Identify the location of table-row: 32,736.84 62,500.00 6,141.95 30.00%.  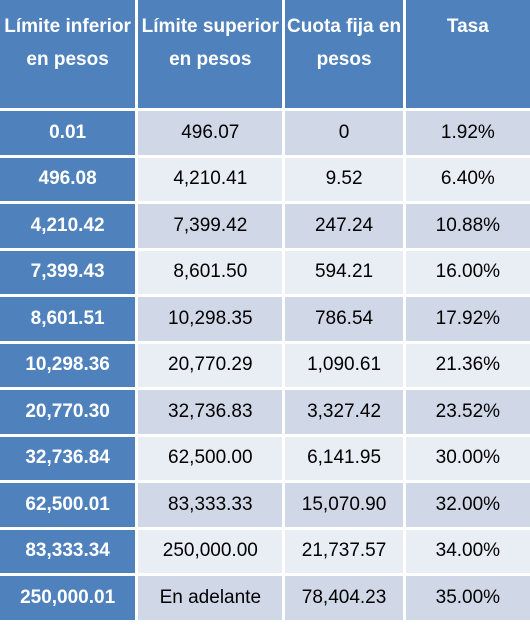
(265, 458).